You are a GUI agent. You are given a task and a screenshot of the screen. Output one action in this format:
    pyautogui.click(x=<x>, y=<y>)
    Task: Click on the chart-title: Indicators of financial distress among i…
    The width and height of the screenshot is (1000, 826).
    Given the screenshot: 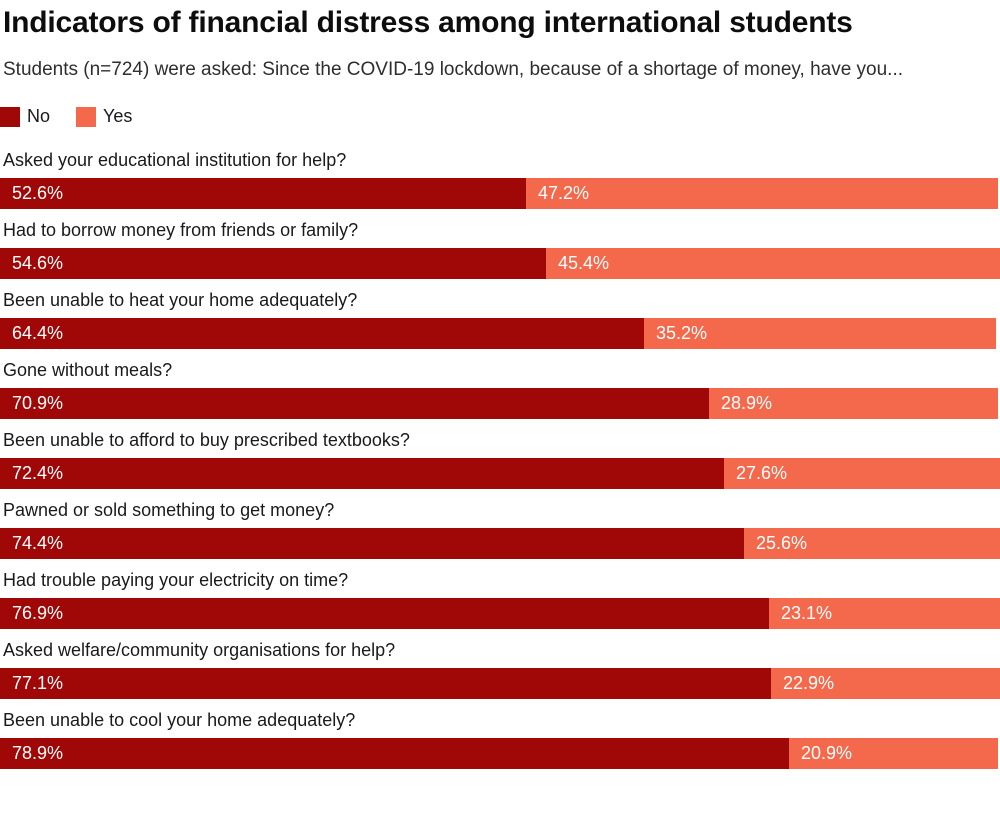 What is the action you would take?
    pyautogui.click(x=428, y=22)
    